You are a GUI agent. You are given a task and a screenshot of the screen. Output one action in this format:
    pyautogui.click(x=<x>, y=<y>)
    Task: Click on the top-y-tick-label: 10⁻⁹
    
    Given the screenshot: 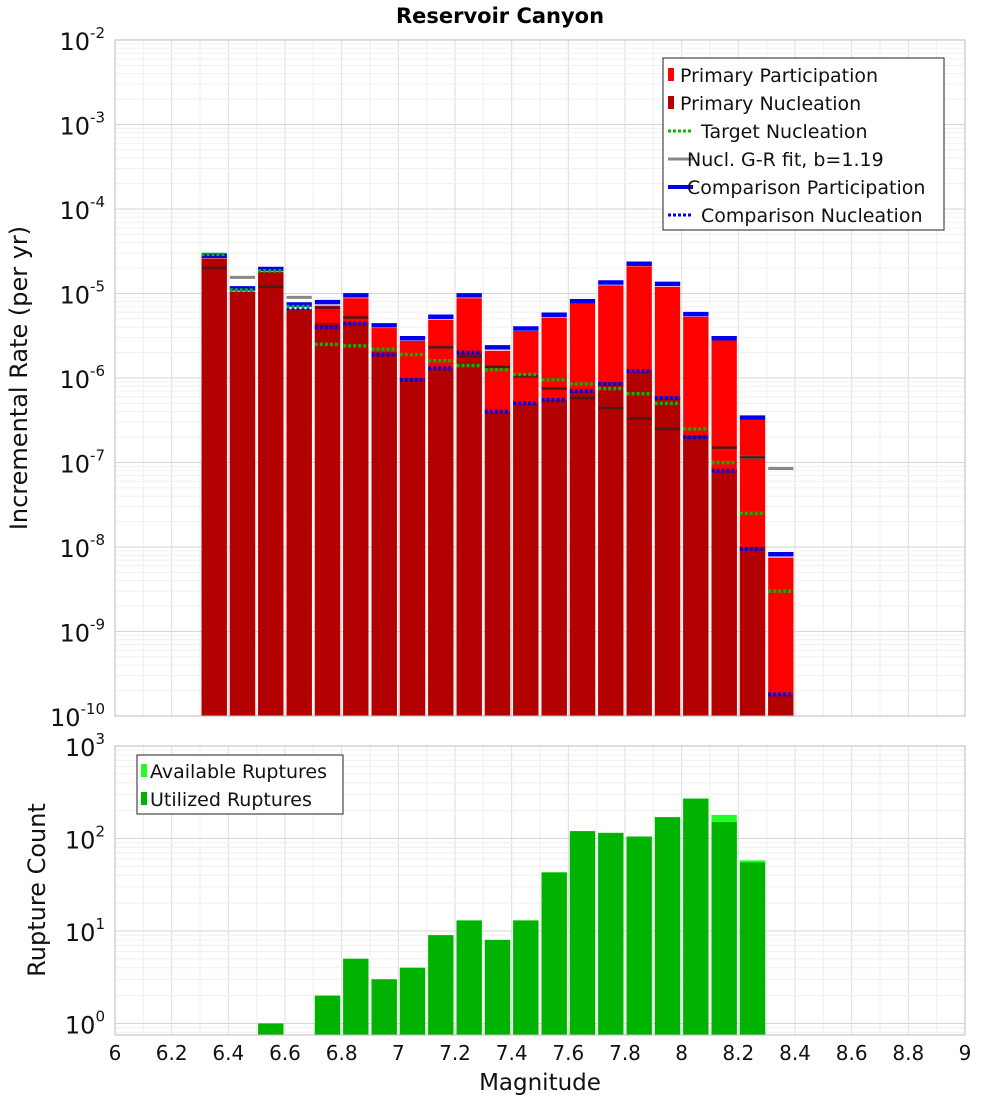 What is the action you would take?
    pyautogui.click(x=82, y=632)
    